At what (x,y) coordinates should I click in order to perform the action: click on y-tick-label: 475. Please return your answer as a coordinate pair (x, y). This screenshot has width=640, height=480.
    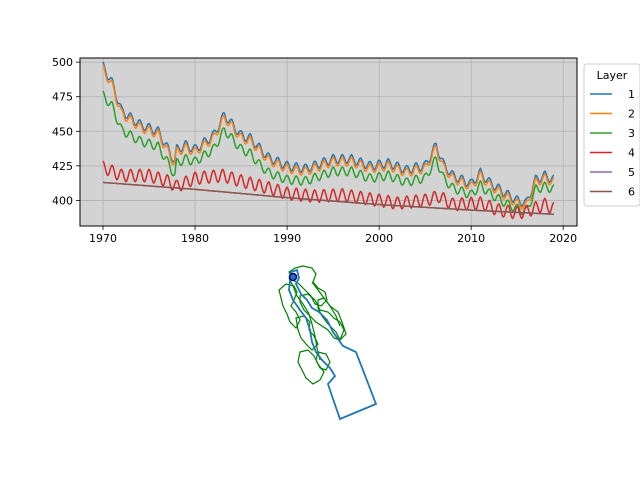
    Looking at the image, I should click on (62, 97).